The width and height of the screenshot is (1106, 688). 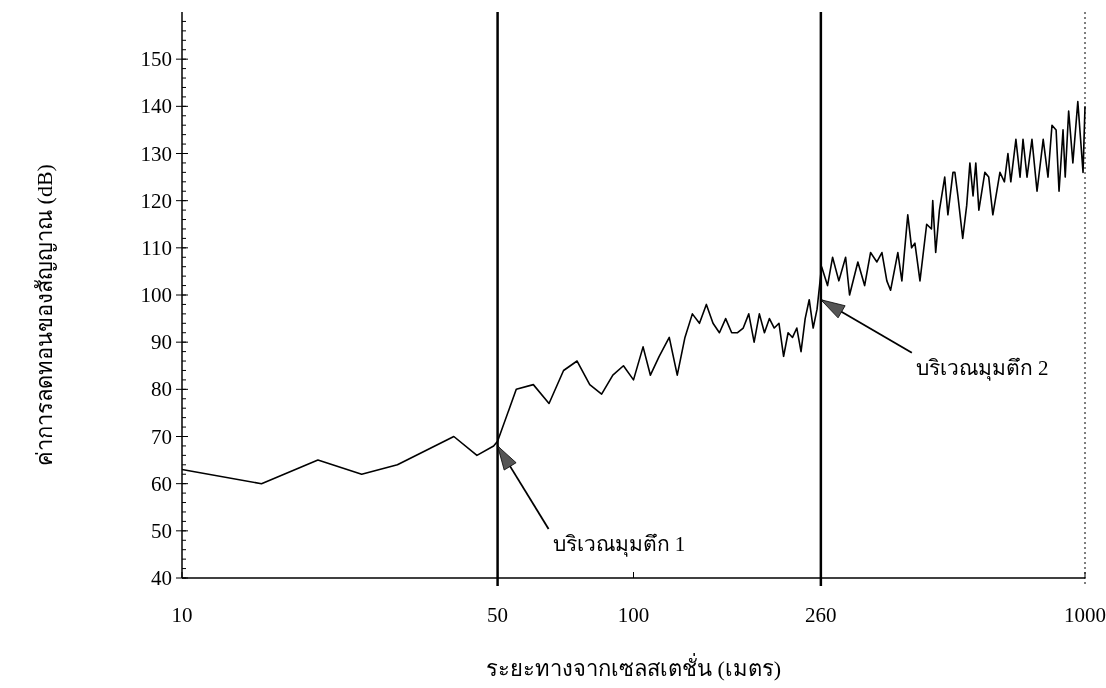 What do you see at coordinates (182, 615) in the screenshot?
I see `x-tick-label: 10` at bounding box center [182, 615].